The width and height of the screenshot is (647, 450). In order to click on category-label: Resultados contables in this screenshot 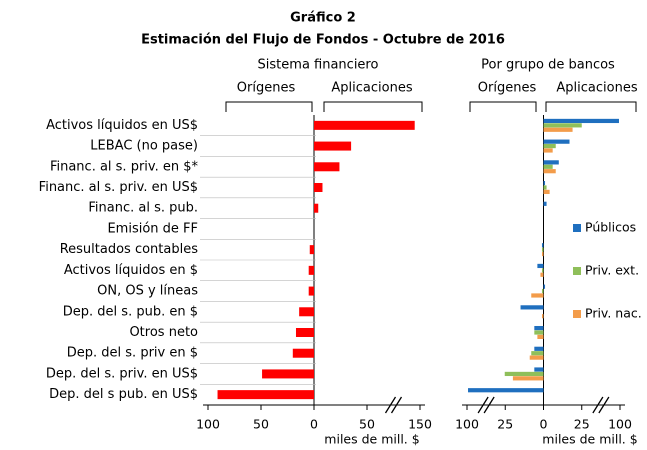, I will do `click(129, 249)`.